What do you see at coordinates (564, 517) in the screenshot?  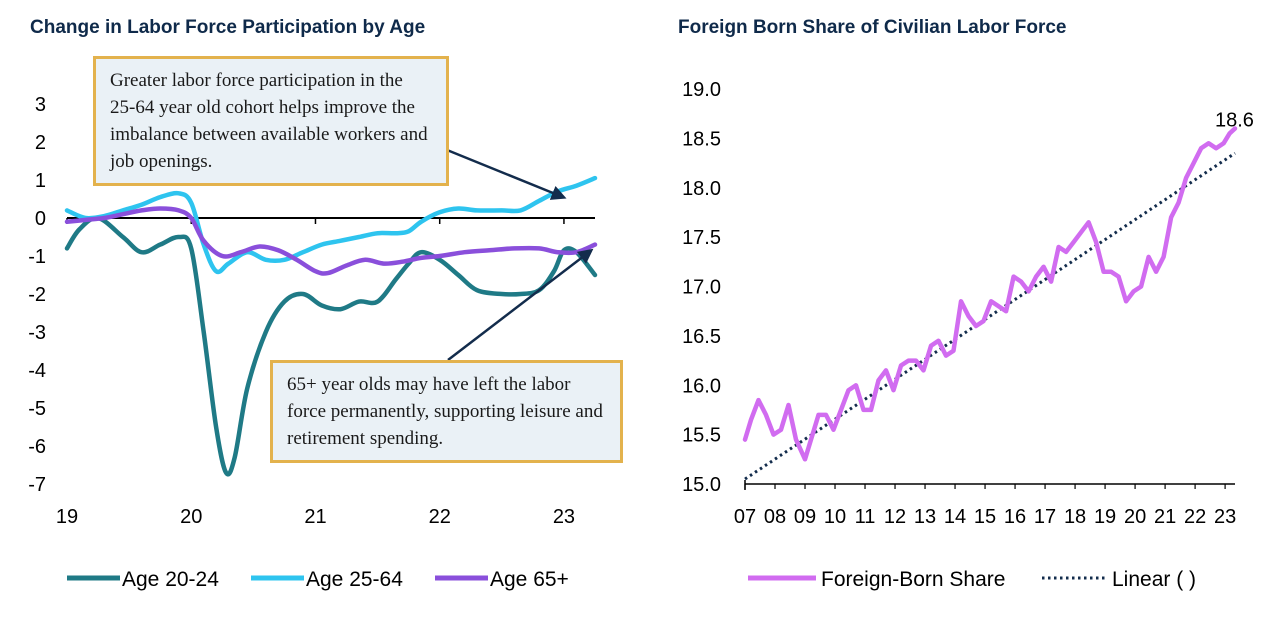 I see `left-x-tick-label: 23` at bounding box center [564, 517].